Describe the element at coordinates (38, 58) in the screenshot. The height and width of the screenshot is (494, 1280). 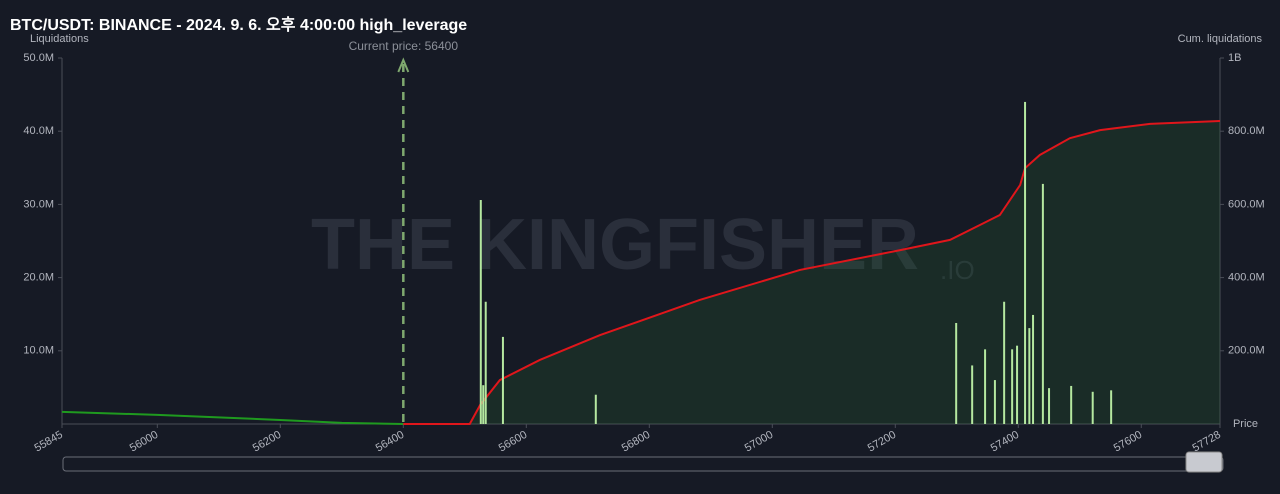
I see `y-tick-label: 50.0M` at that location.